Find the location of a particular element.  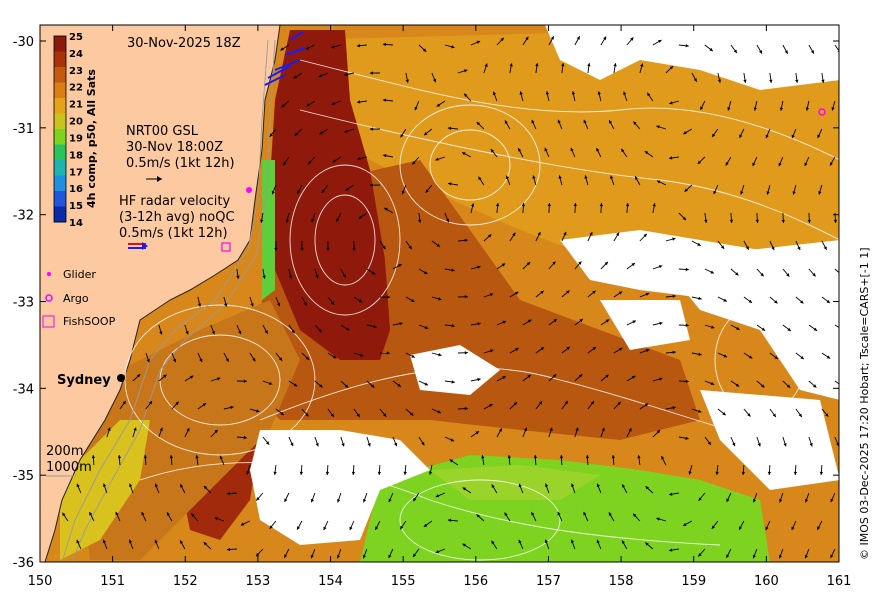

colorbar-tick-label: 14 is located at coordinates (76, 223).